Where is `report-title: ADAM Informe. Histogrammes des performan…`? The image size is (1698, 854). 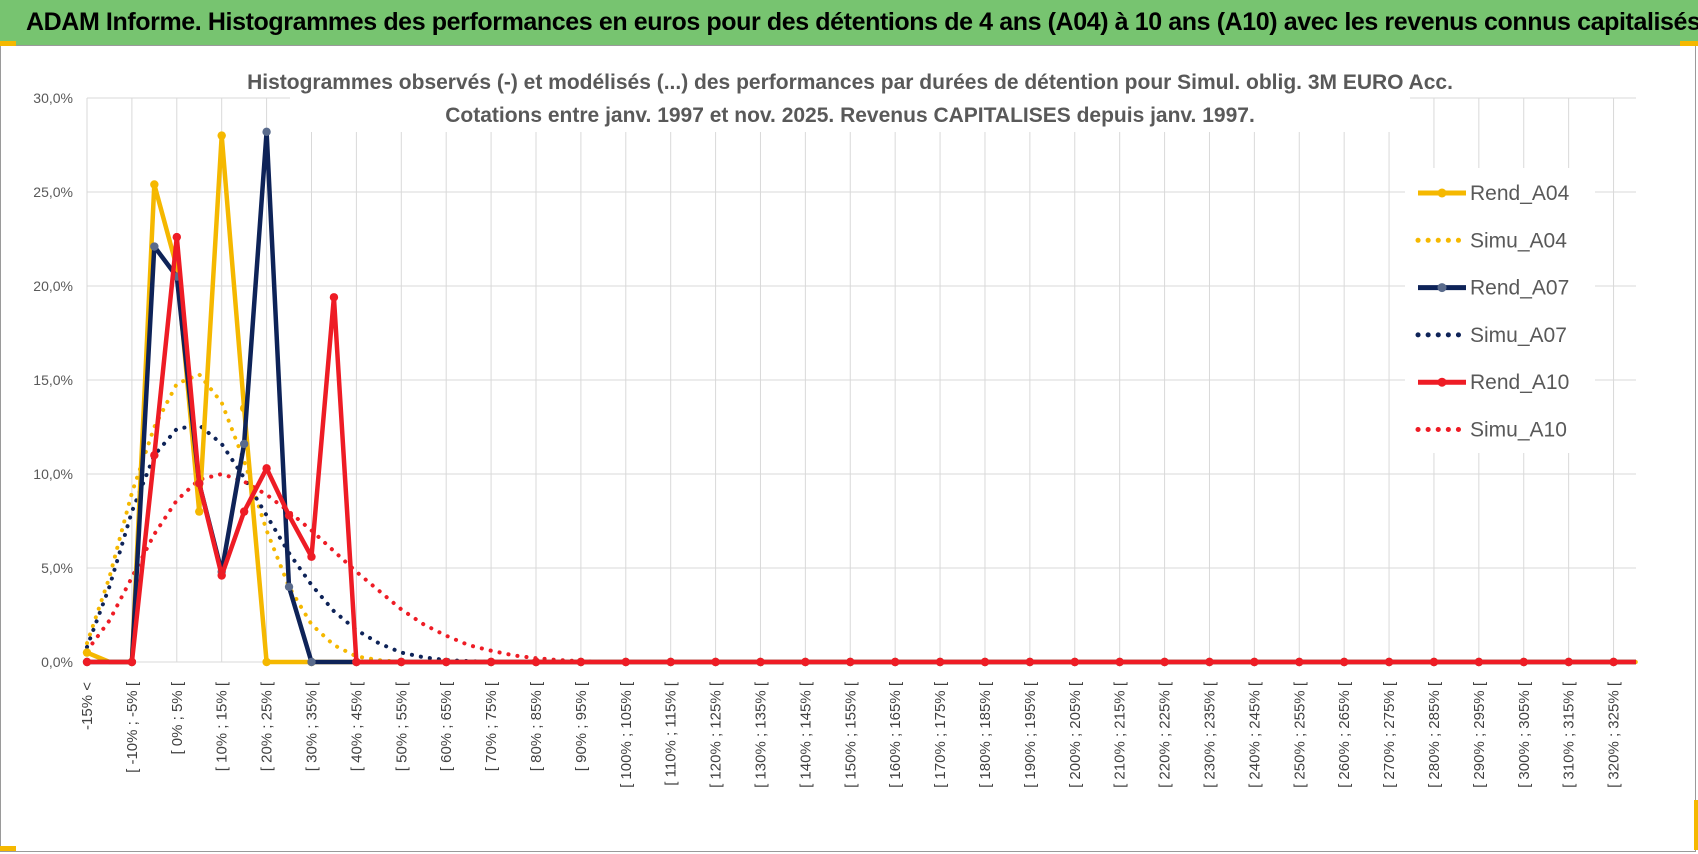 report-title: ADAM Informe. Histogrammes des performan… is located at coordinates (862, 22).